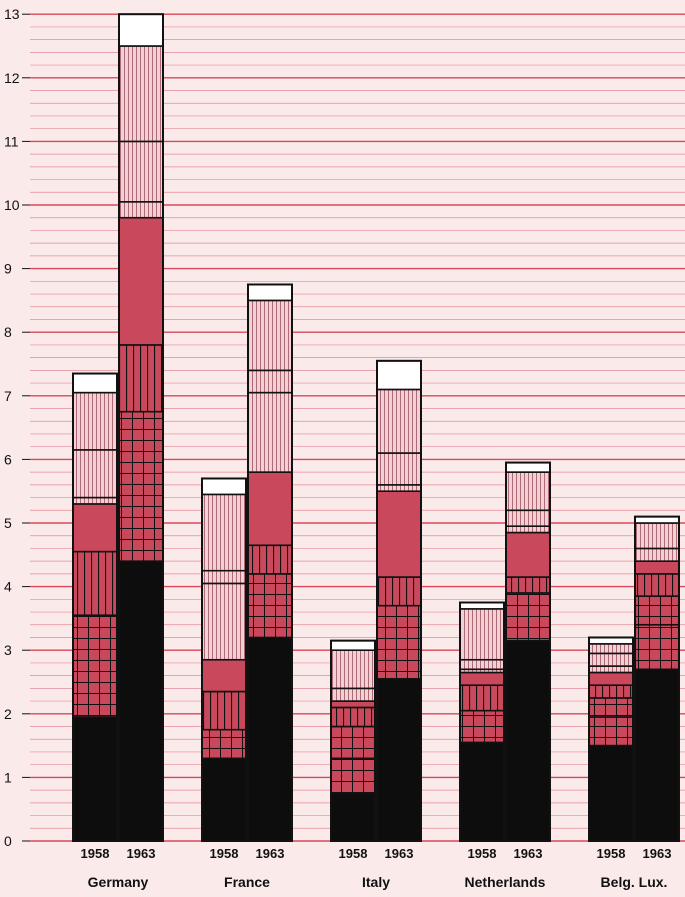 This screenshot has height=897, width=685. What do you see at coordinates (8, 523) in the screenshot?
I see `y-tick-label: 5` at bounding box center [8, 523].